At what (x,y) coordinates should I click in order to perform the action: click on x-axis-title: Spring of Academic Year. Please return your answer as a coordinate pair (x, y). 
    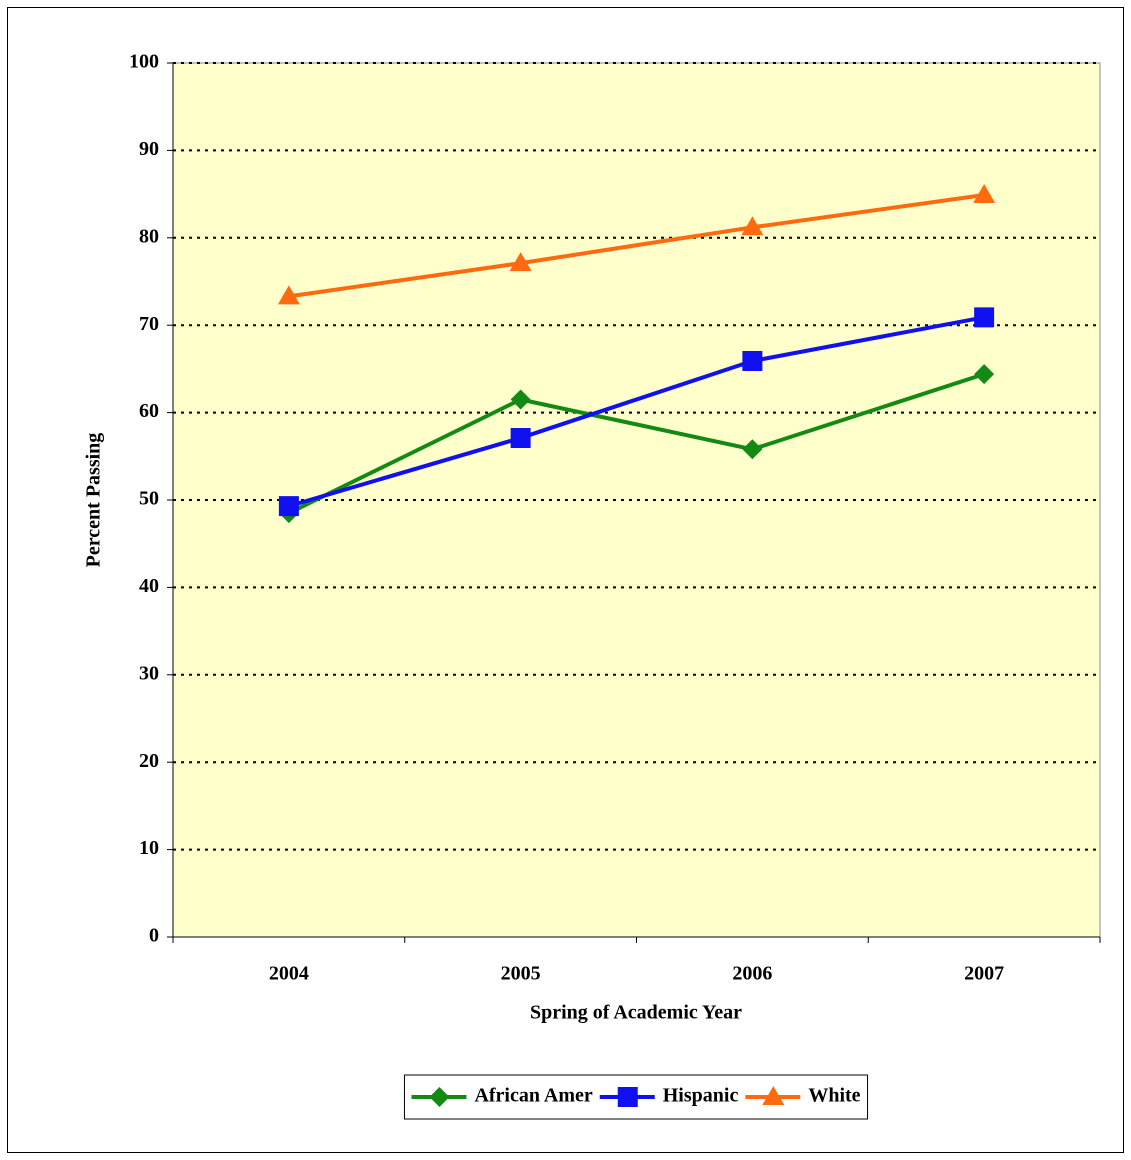
    Looking at the image, I should click on (636, 1013).